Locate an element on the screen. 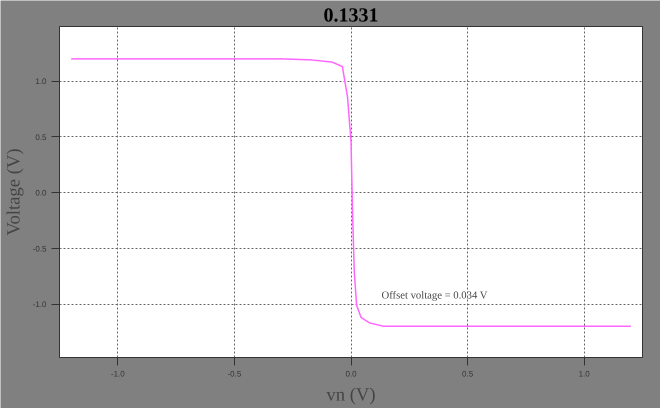  y-tick-label: -0.5 is located at coordinates (40, 249).